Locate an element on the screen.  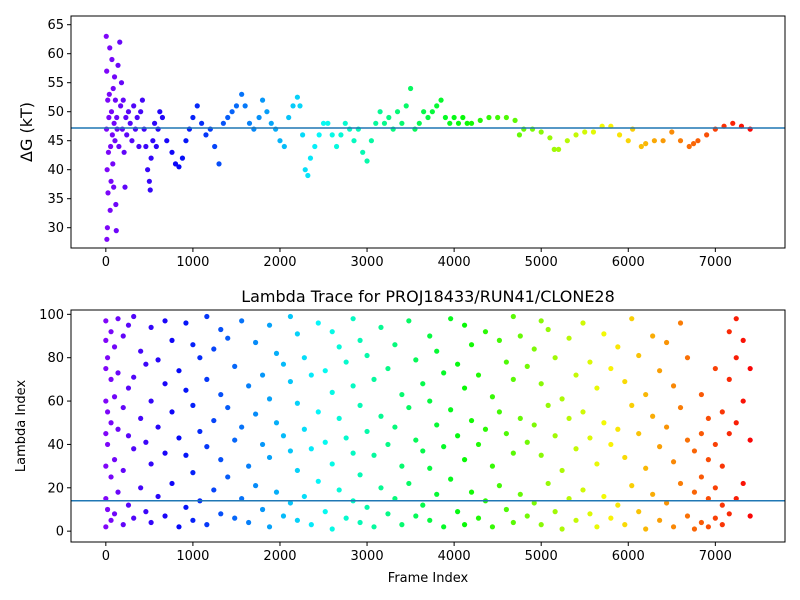
x-tick-label: 5000 is located at coordinates (541, 556).